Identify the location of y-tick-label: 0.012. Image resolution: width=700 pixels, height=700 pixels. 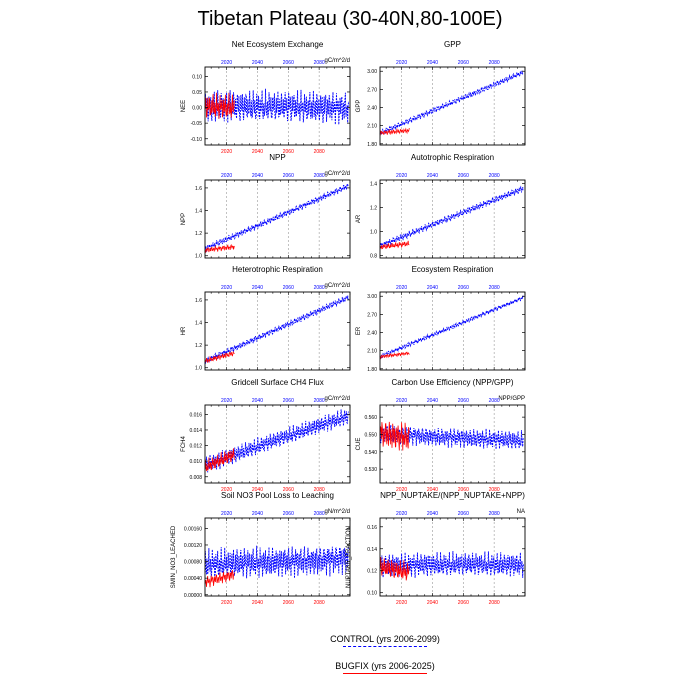
(195, 447).